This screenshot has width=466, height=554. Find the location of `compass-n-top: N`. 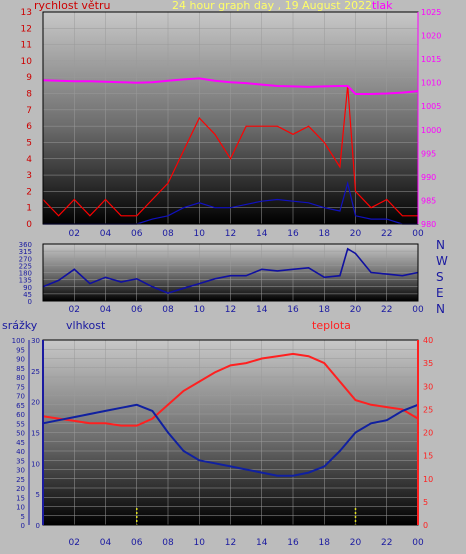

compass-n-top: N is located at coordinates (440, 245).